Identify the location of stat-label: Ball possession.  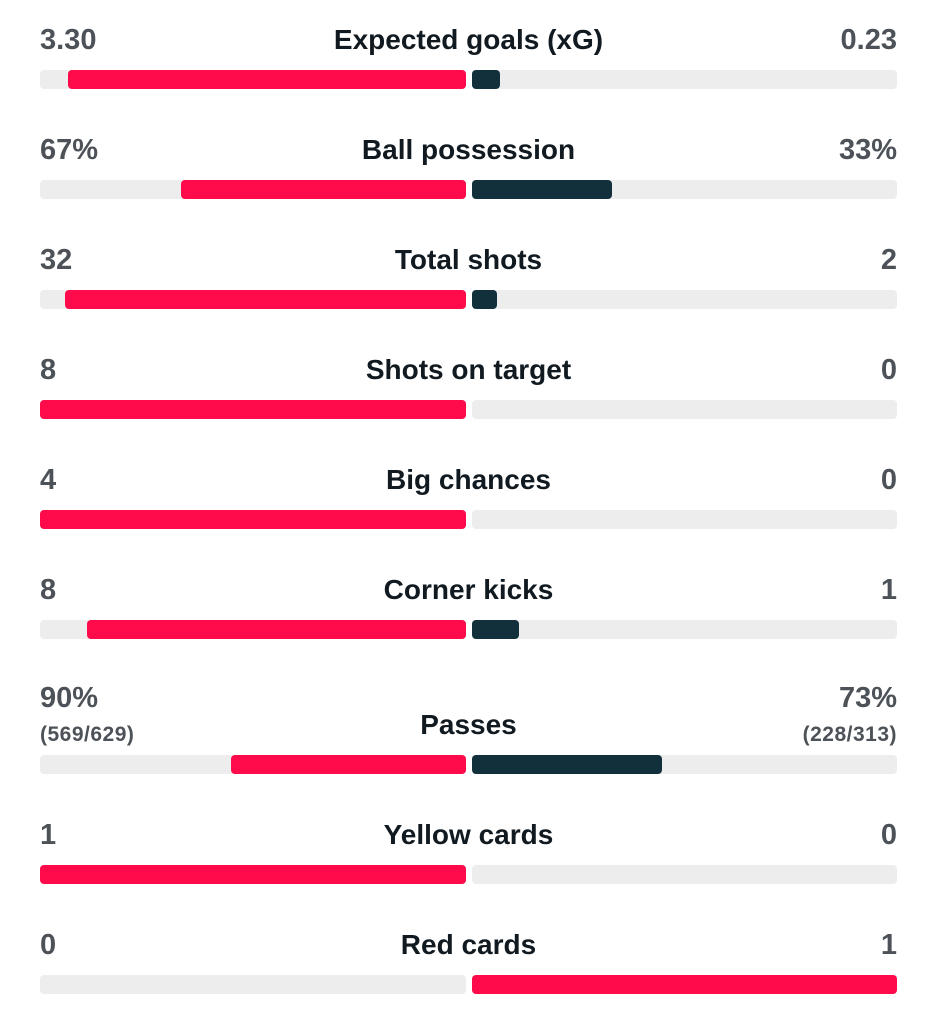
(468, 149).